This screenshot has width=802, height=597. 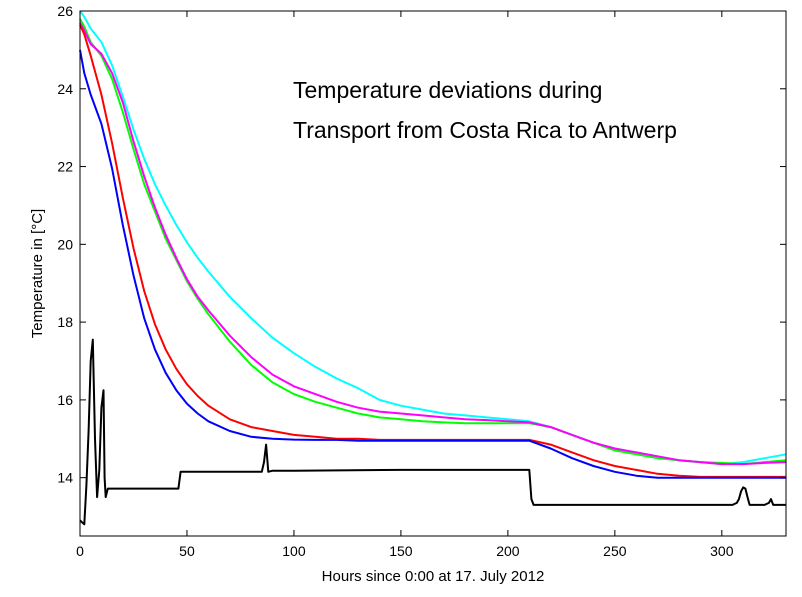 I want to click on annotation-line-1: Temperature deviations during, so click(x=447, y=90).